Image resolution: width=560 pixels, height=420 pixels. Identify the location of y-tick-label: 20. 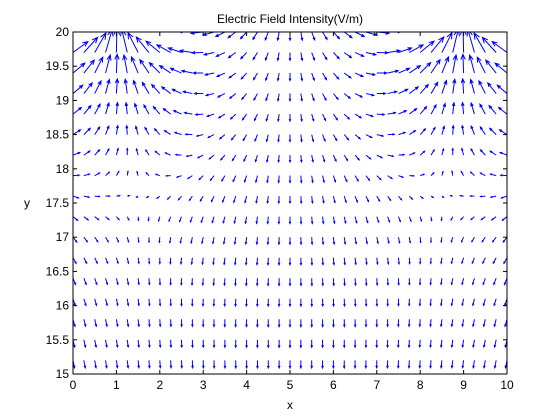
(63, 32).